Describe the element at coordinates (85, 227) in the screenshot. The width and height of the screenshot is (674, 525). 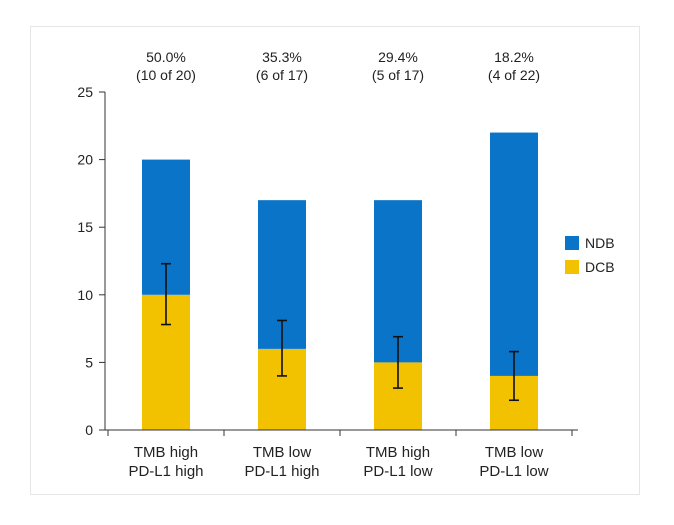
I see `y-tick-label-15: 15` at that location.